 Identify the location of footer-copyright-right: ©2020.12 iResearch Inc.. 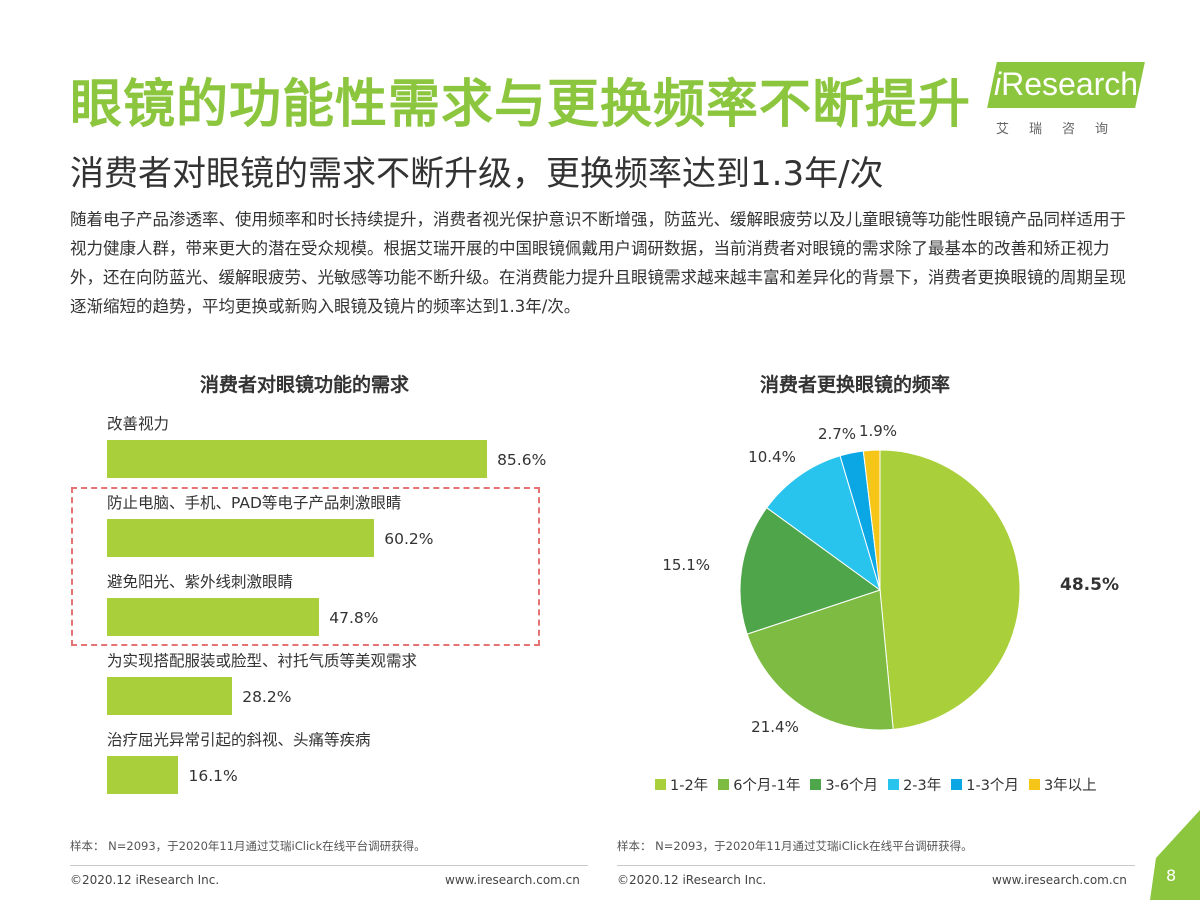
(692, 880).